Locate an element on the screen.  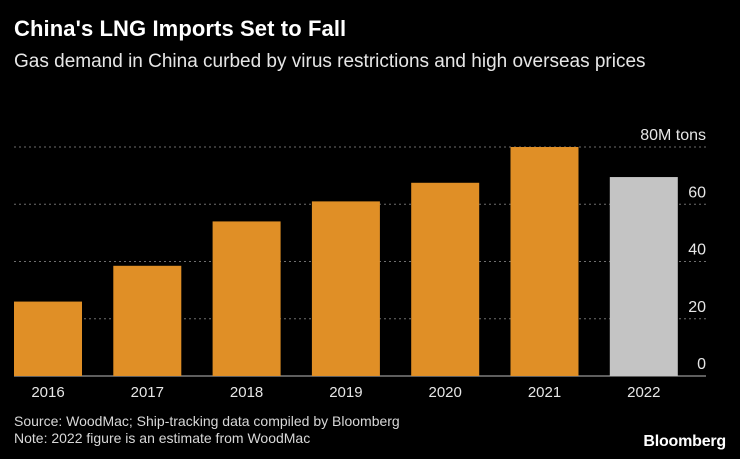
x-tick-label: 2021 is located at coordinates (544, 392).